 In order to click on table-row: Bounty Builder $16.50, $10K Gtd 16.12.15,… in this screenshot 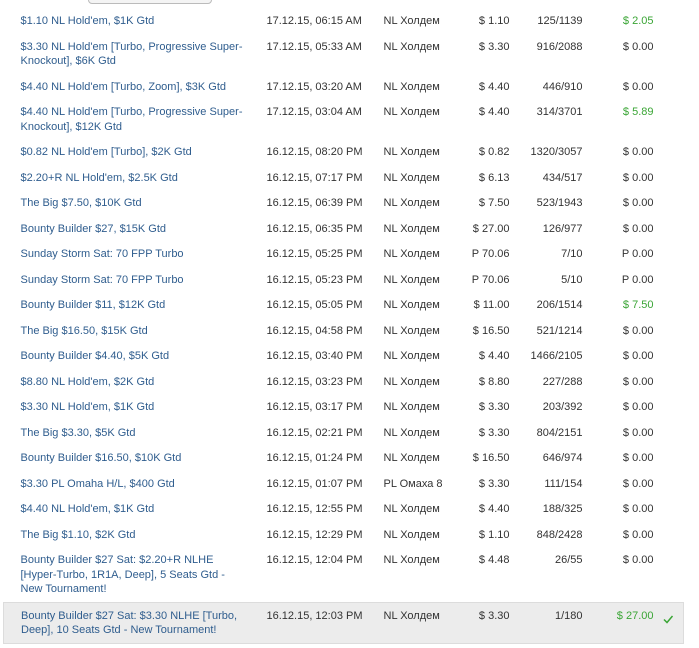, I will do `click(344, 458)`.